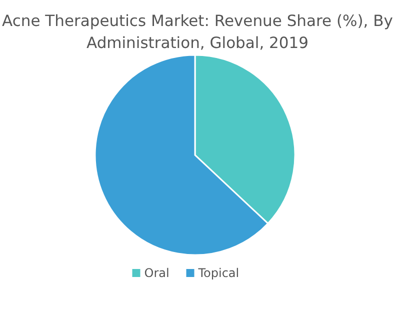 The image size is (395, 320). Describe the element at coordinates (218, 273) in the screenshot. I see `legend-label: Topical` at that location.